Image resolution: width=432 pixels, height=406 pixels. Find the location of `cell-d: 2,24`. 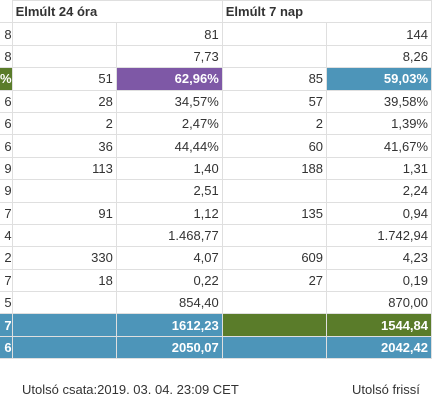

cell-d: 2,24 is located at coordinates (379, 191).